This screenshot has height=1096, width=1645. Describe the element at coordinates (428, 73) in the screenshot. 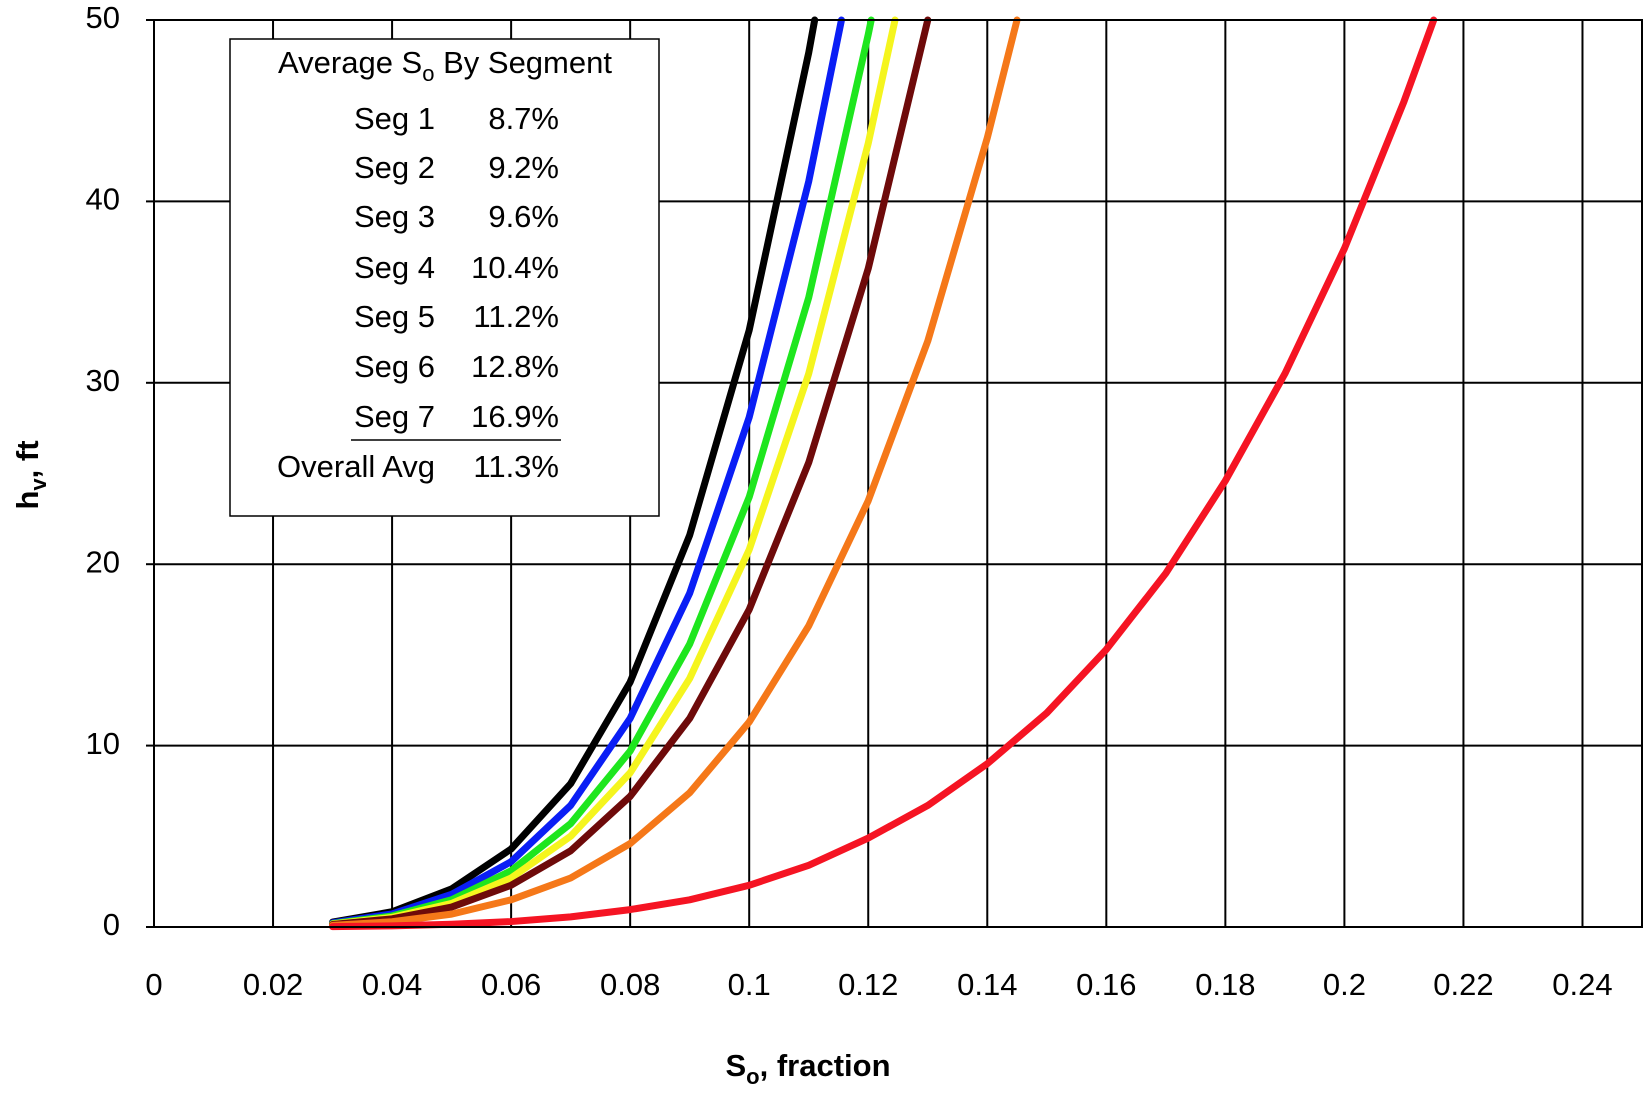

I see `annotation-title-sub: o` at that location.